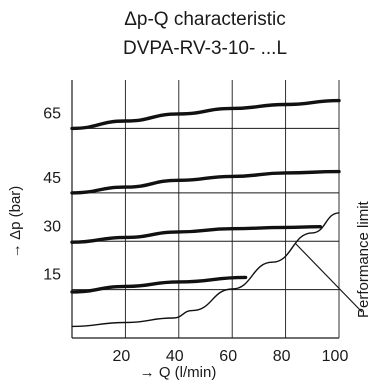 The image size is (375, 387). What do you see at coordinates (52, 194) in the screenshot?
I see `y-tick-labels: 15 30 45 65` at bounding box center [52, 194].